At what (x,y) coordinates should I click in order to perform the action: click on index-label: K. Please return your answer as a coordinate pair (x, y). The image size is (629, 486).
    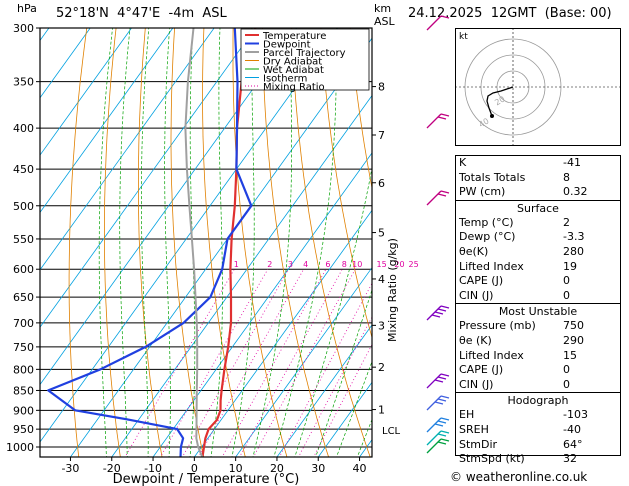
    Looking at the image, I should click on (463, 162).